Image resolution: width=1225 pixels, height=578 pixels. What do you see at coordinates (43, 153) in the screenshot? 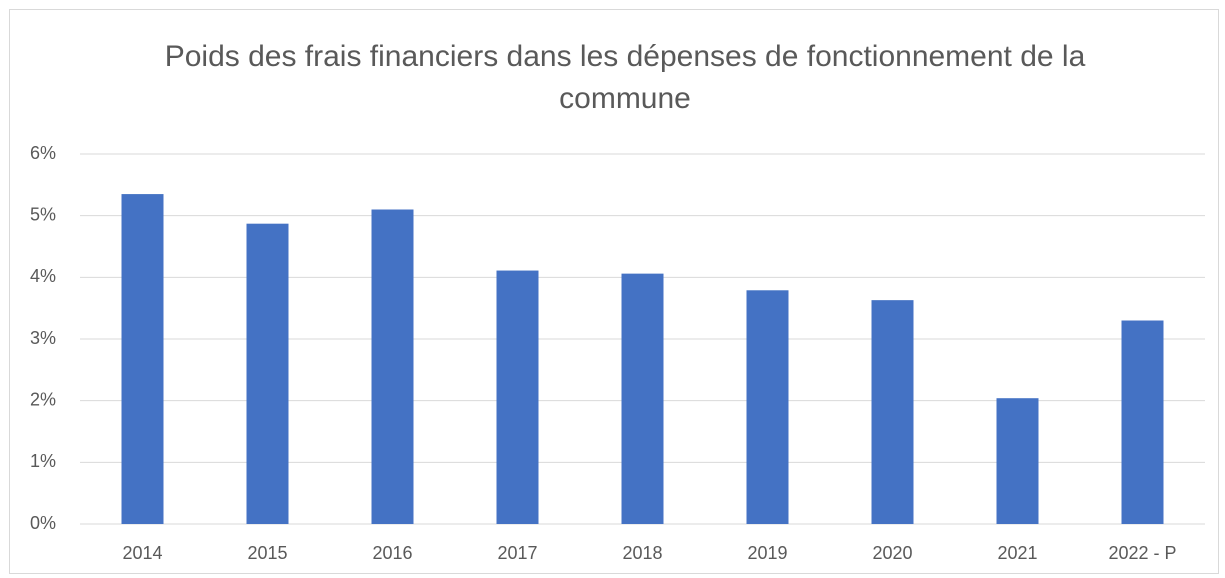
I see `y-tick-label: 6%` at bounding box center [43, 153].